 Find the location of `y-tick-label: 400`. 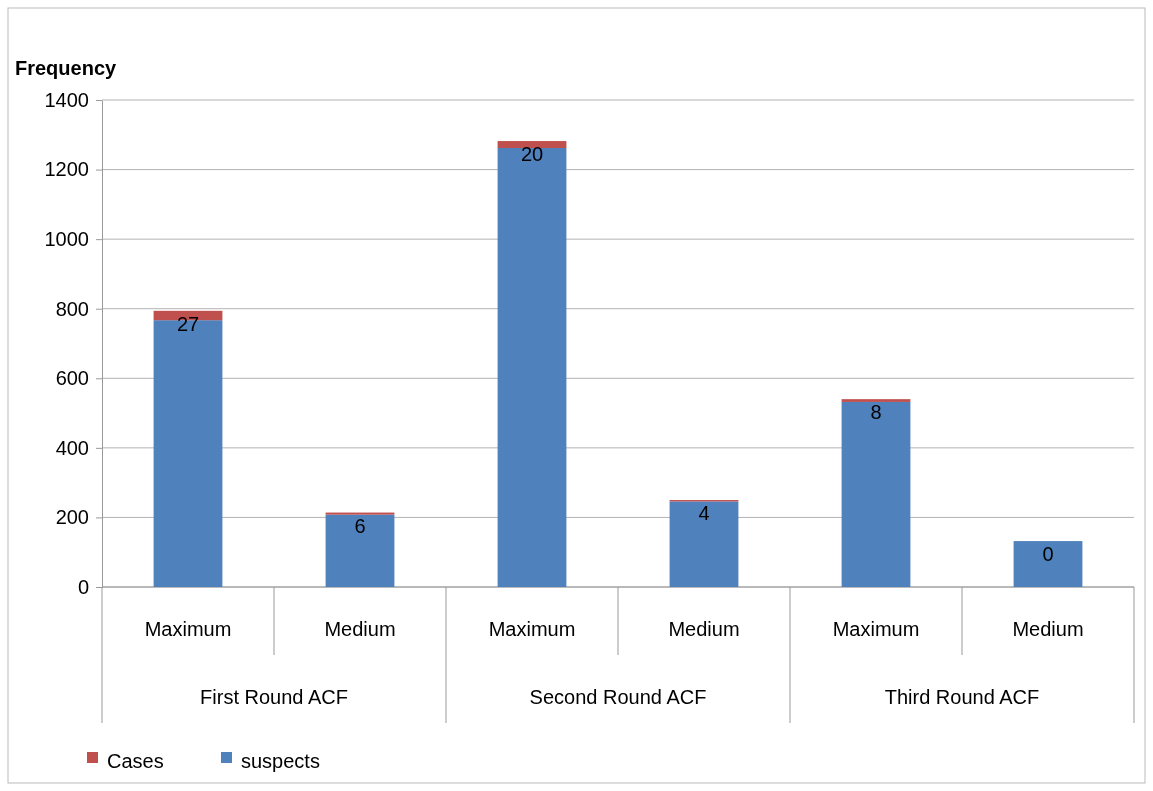

y-tick-label: 400 is located at coordinates (72, 447).